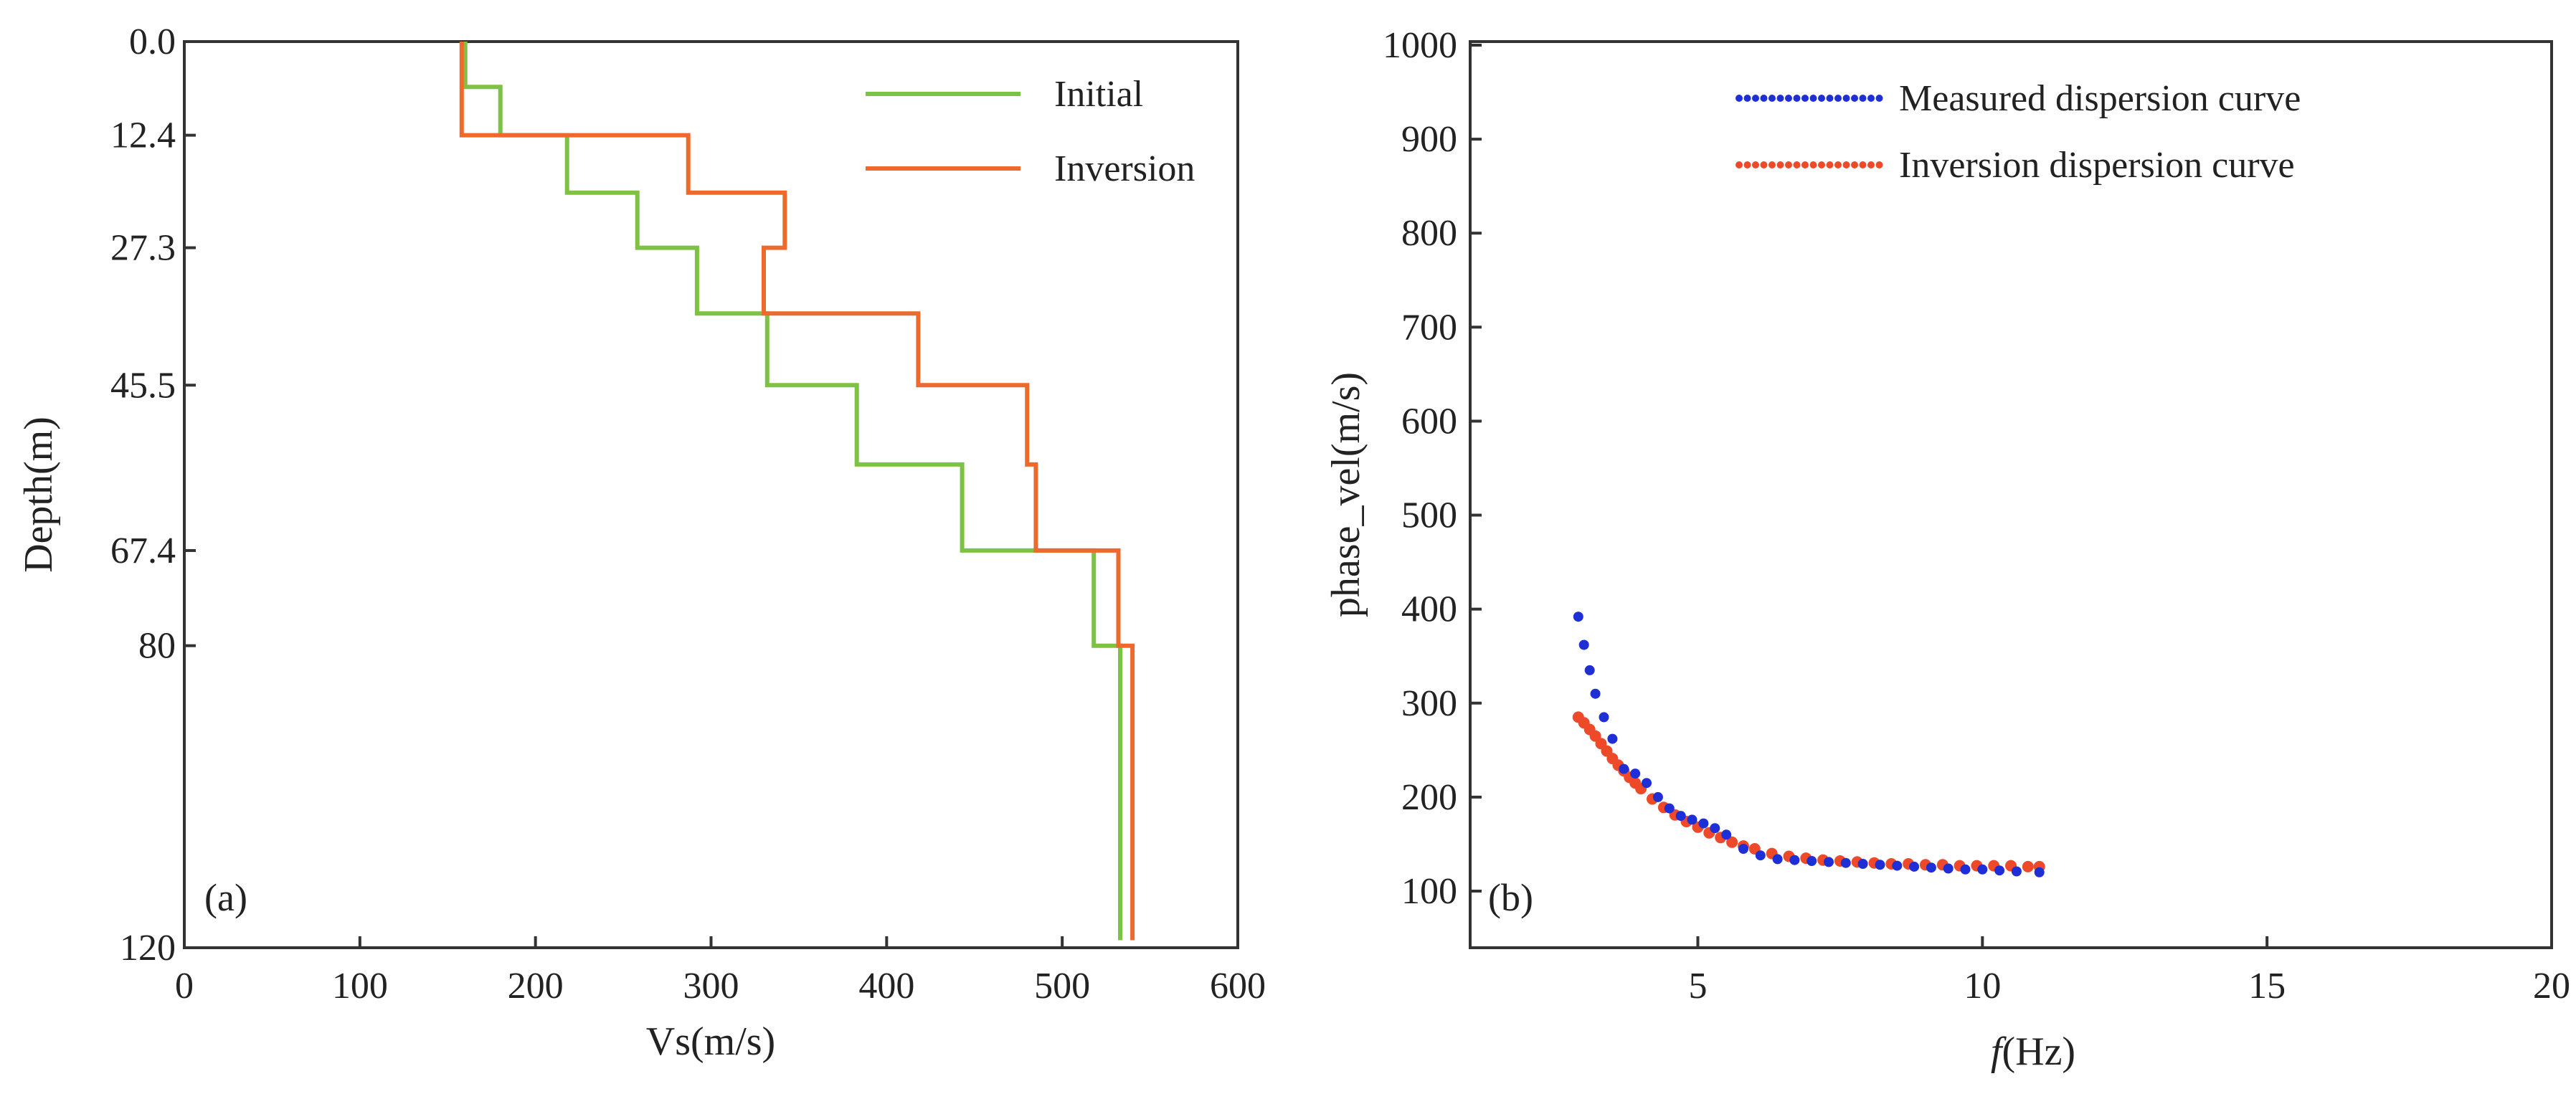 The height and width of the screenshot is (1099, 2576). Describe the element at coordinates (1429, 703) in the screenshot. I see `y-tick-label-b: 300` at that location.